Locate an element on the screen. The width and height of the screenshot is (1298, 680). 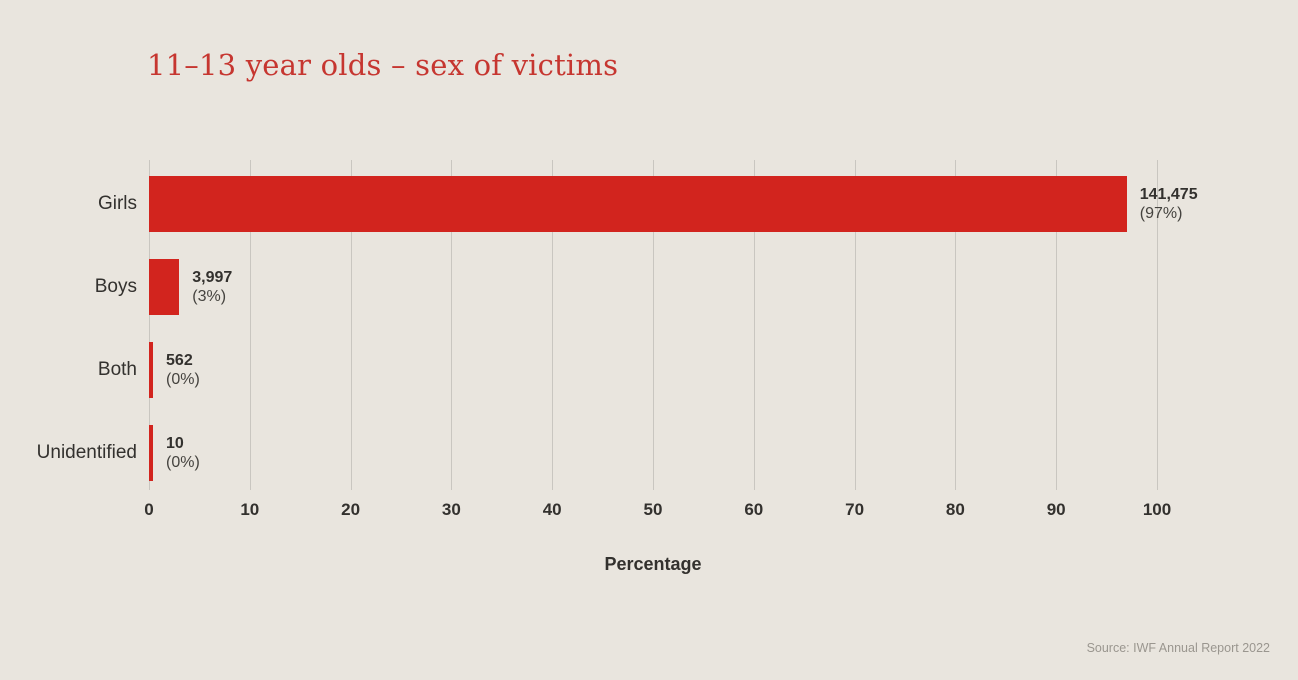
x-axis-title: Percentage is located at coordinates (653, 564).